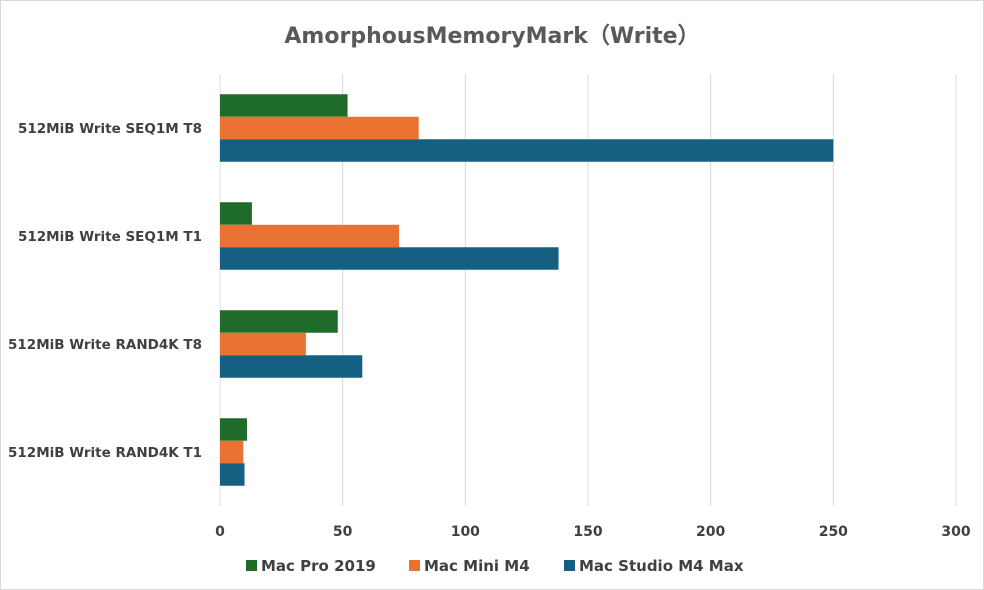 This screenshot has height=590, width=984. Describe the element at coordinates (955, 532) in the screenshot. I see `x-tick-label: 300` at that location.